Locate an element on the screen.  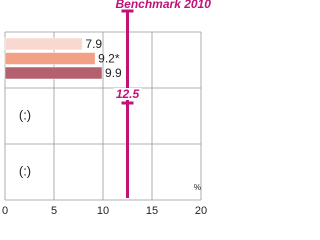
x-tick-label: 10 is located at coordinates (103, 211).